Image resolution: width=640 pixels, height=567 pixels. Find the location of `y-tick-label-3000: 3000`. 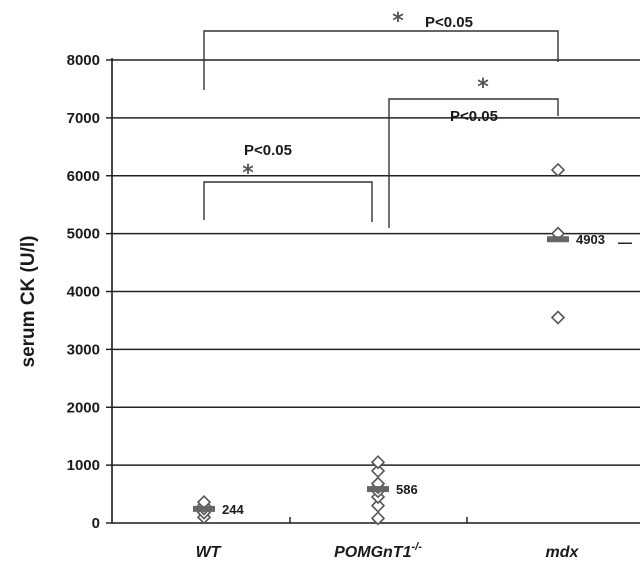

y-tick-label-3000: 3000 is located at coordinates (83, 349).